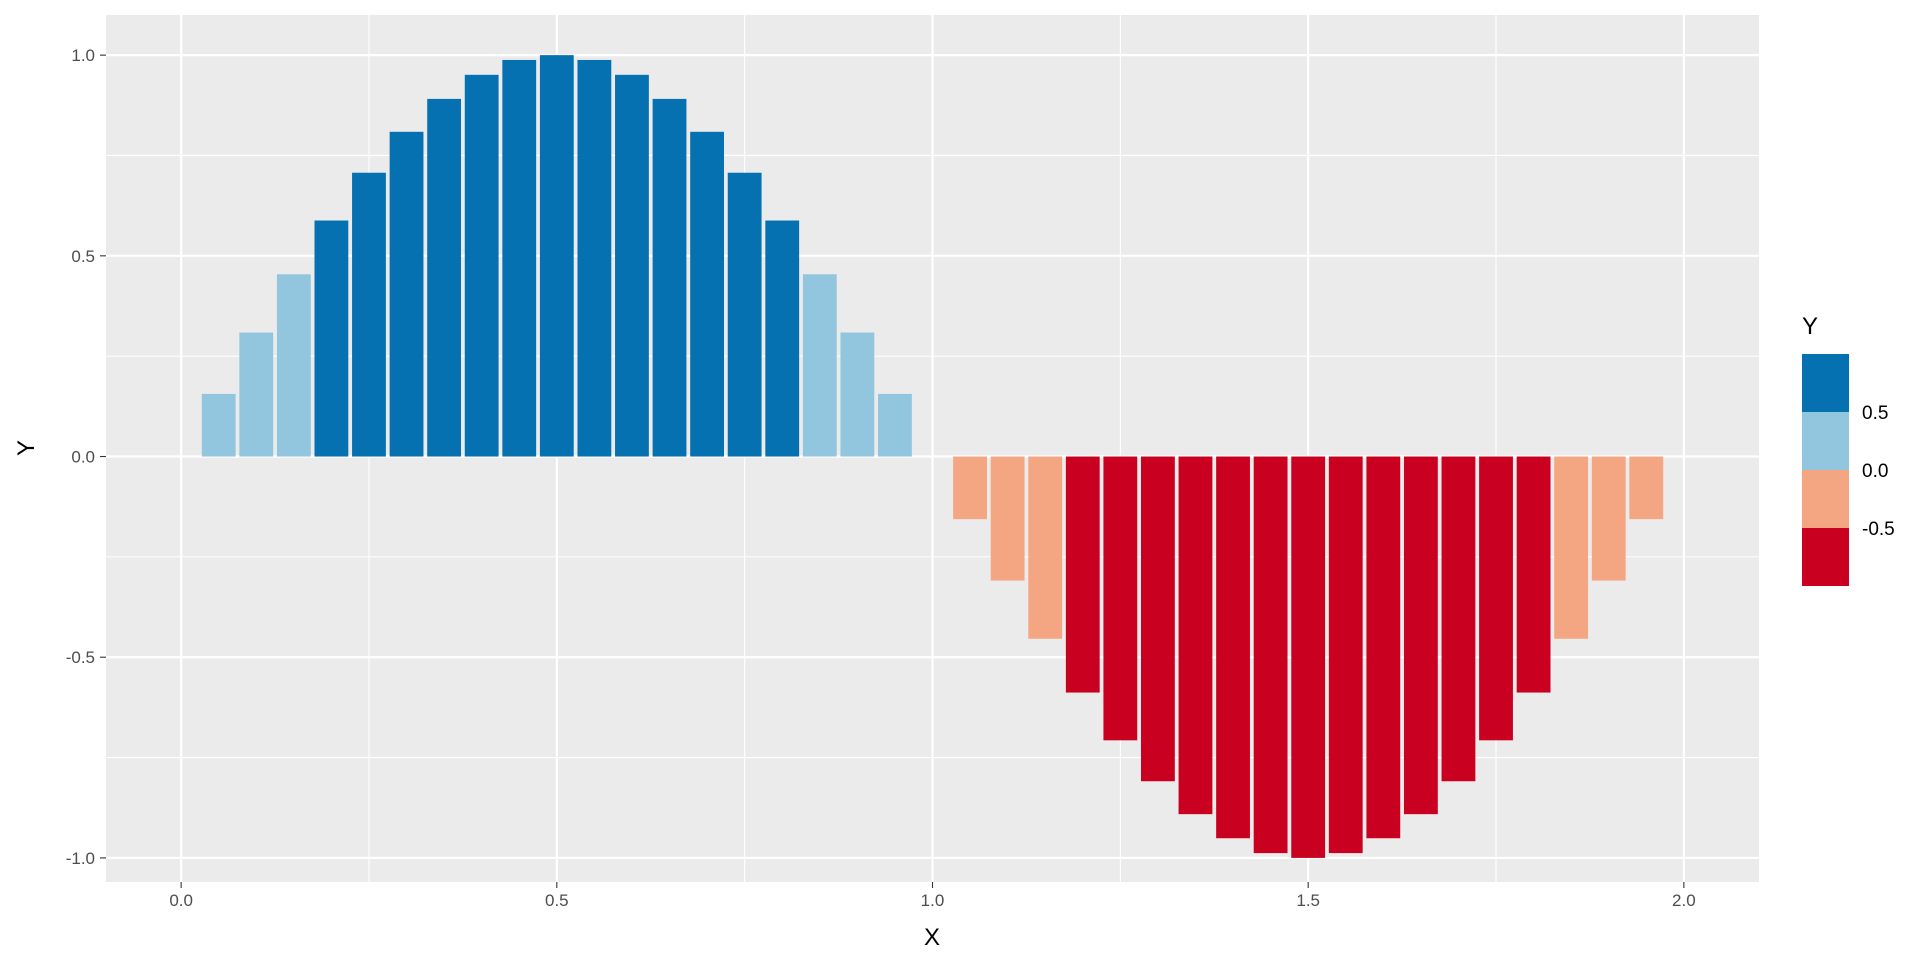  I want to click on x-tick-label: 2.0, so click(1684, 900).